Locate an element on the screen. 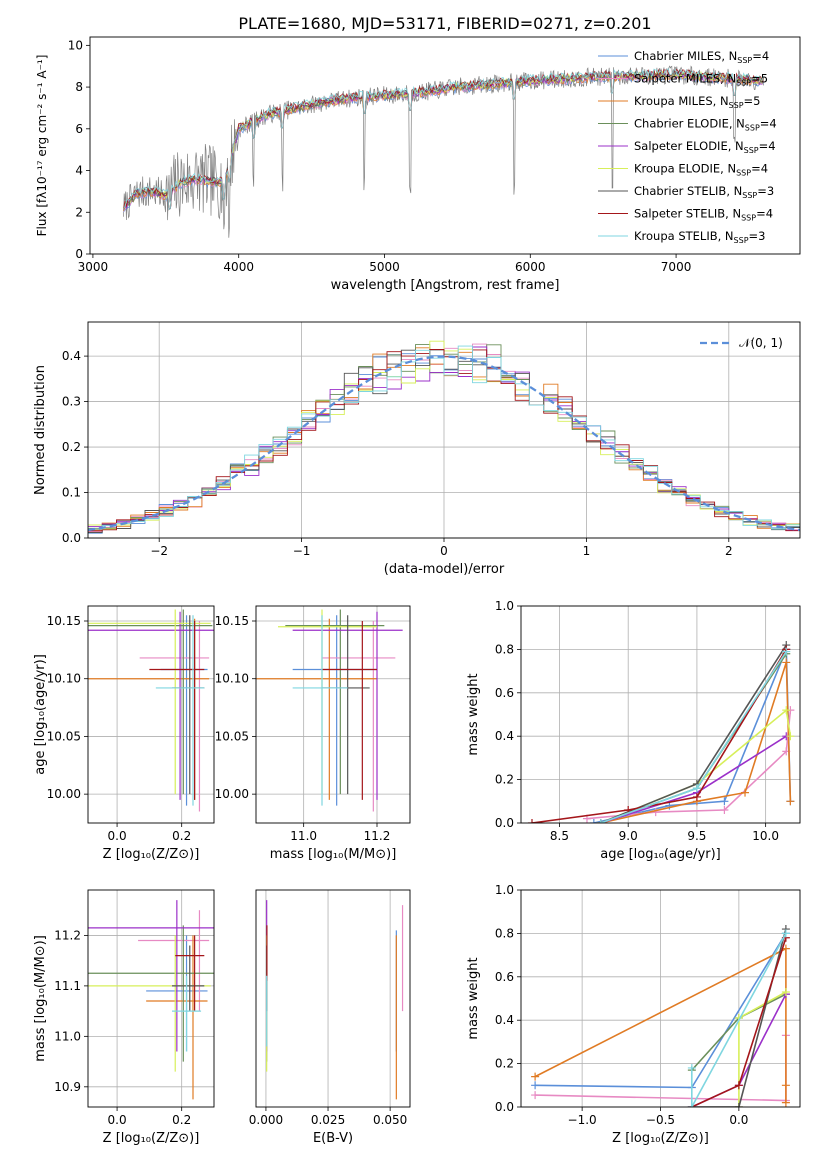 This screenshot has height=1170, width=819. legend-entry-kroupa_stelib: Kroupa STELIB, NSSP=3 is located at coordinates (699, 237).